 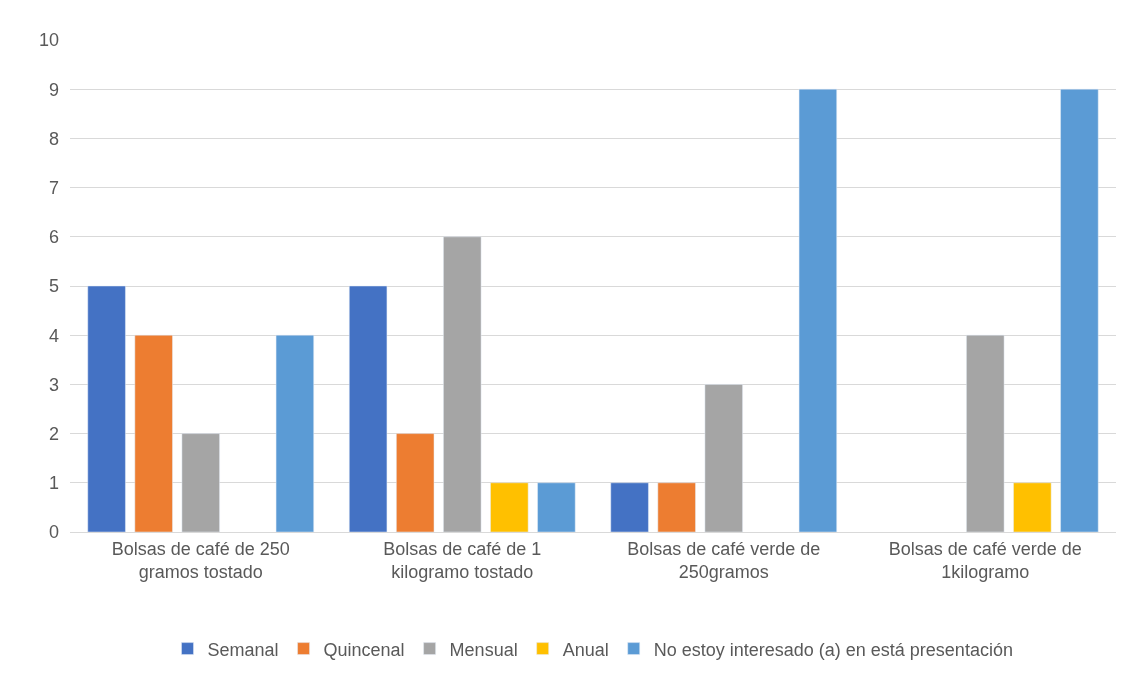 What do you see at coordinates (200, 560) in the screenshot?
I see `x-tick-label: Bolsas de café de 250 gramos tostado` at bounding box center [200, 560].